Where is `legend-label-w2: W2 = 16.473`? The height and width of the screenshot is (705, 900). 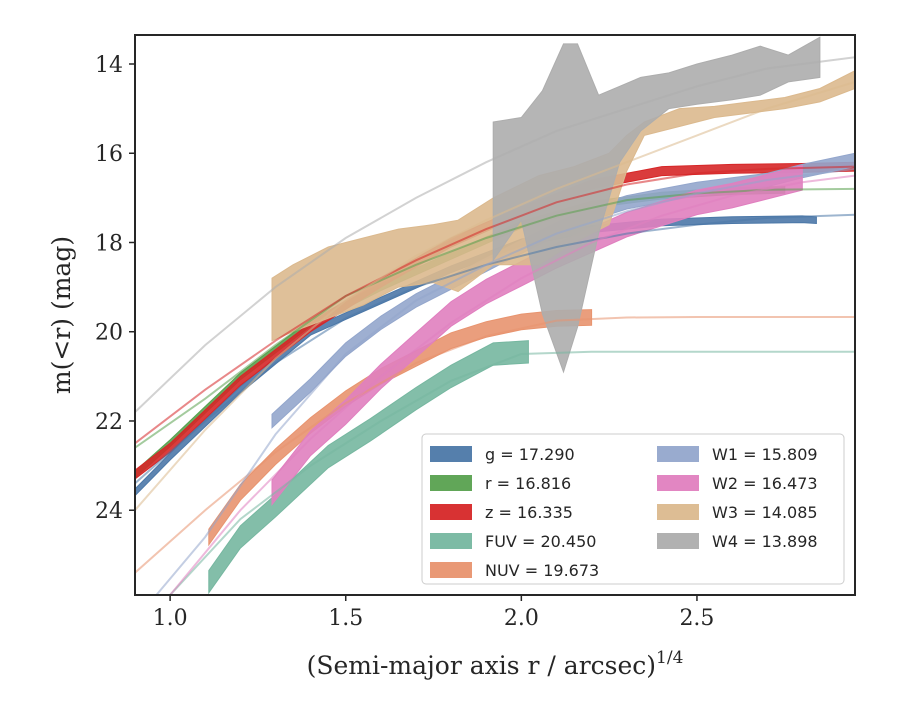
legend-label-w2: W2 = 16.473 is located at coordinates (765, 483).